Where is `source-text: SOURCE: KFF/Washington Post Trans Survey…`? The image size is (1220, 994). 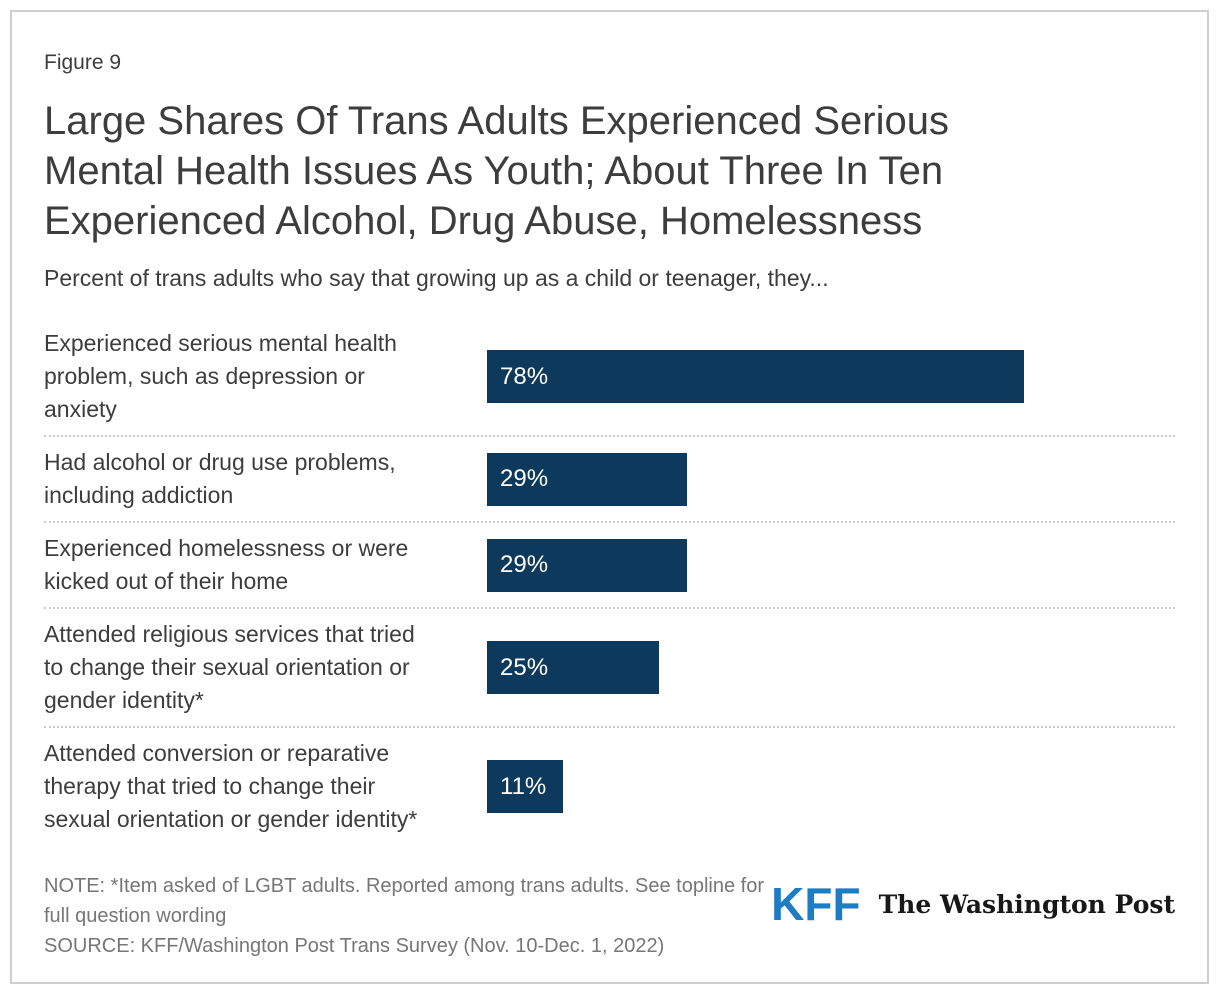 source-text: SOURCE: KFF/Washington Post Trans Survey… is located at coordinates (354, 946).